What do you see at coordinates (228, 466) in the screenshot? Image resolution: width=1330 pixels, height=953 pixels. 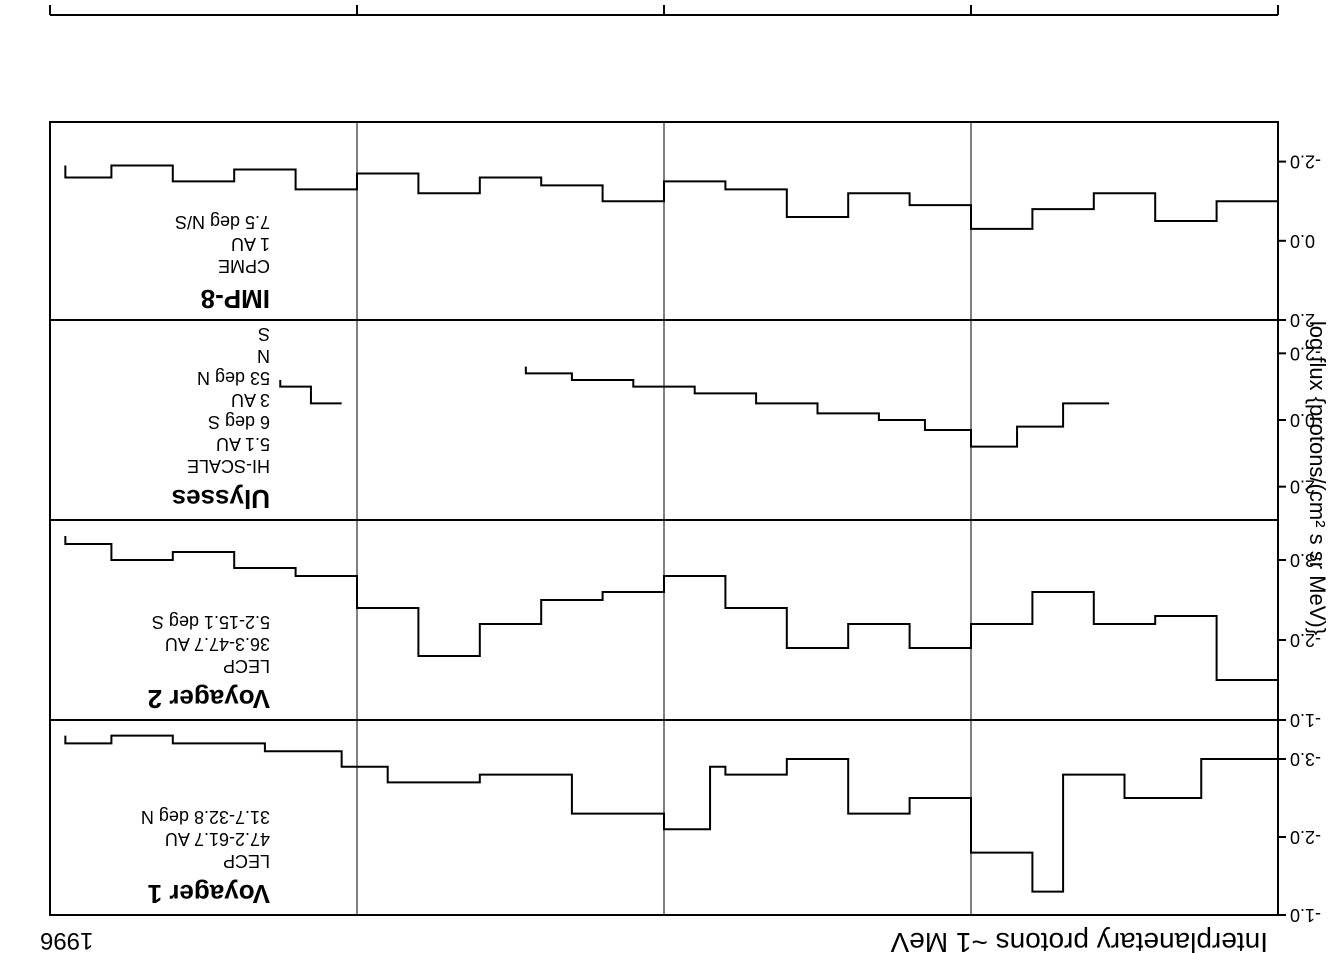 I see `panel-label: HI-SCALE` at bounding box center [228, 466].